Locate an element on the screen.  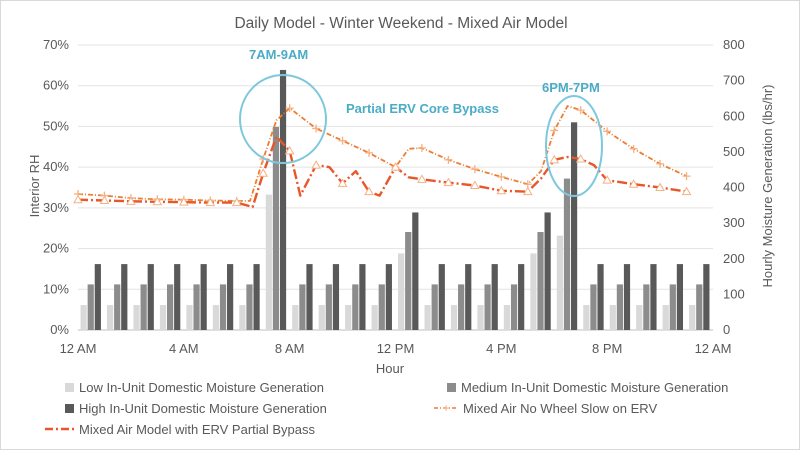
x-tick-label: 8 AM is located at coordinates (290, 348).